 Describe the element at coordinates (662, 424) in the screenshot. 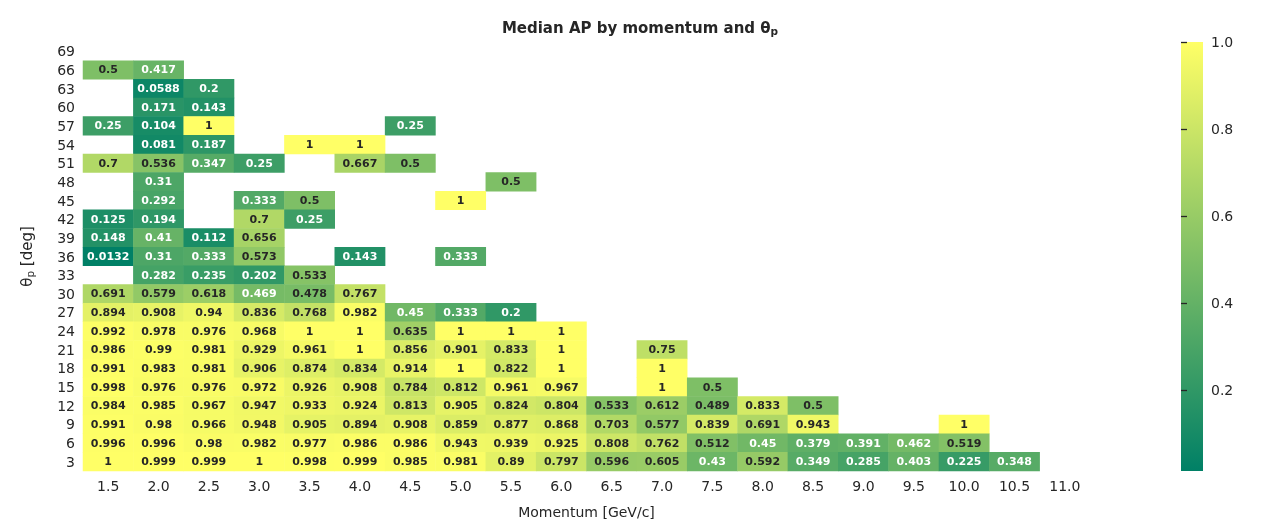

I see `data-label: 0.577` at that location.